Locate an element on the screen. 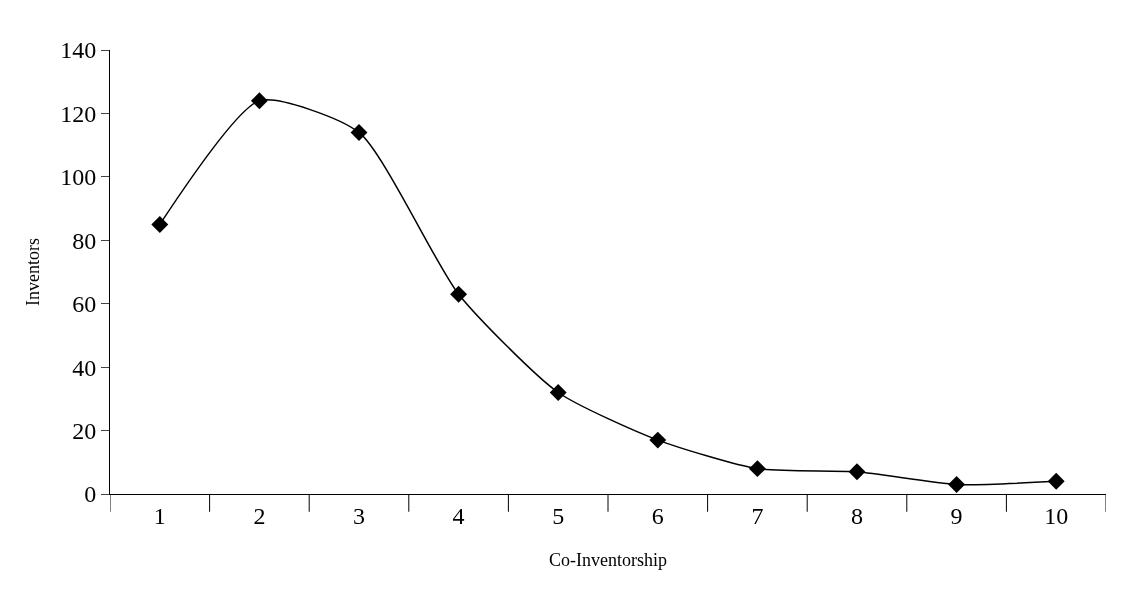 Image resolution: width=1126 pixels, height=594 pixels. x-tick-label: 7 is located at coordinates (757, 515).